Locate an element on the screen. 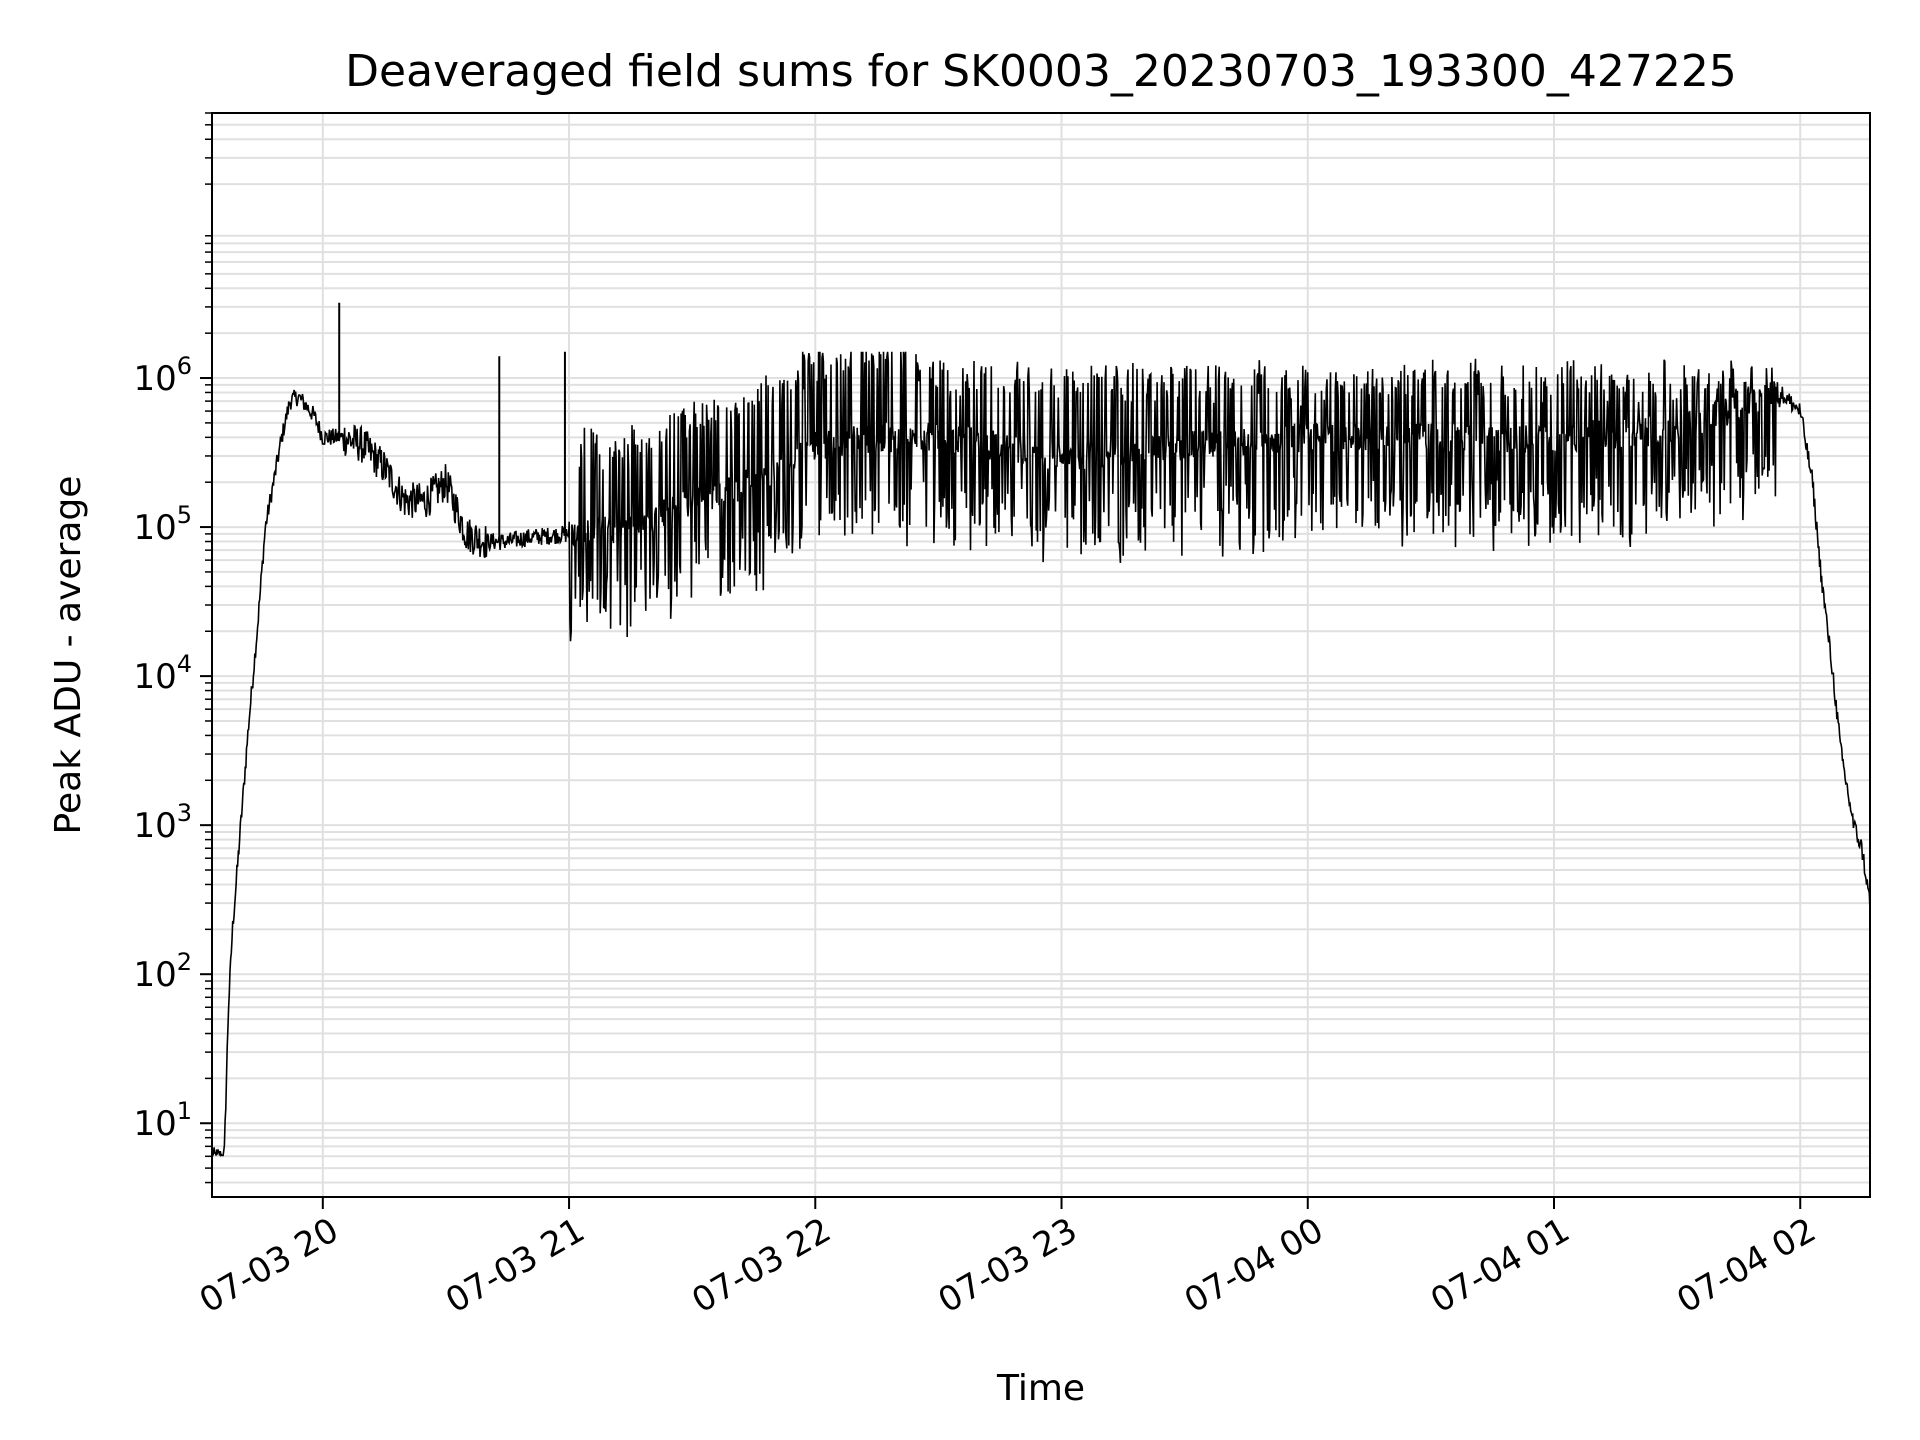 Image resolution: width=1920 pixels, height=1440 pixels. y-tick-label: 10⁵ is located at coordinates (162, 524).